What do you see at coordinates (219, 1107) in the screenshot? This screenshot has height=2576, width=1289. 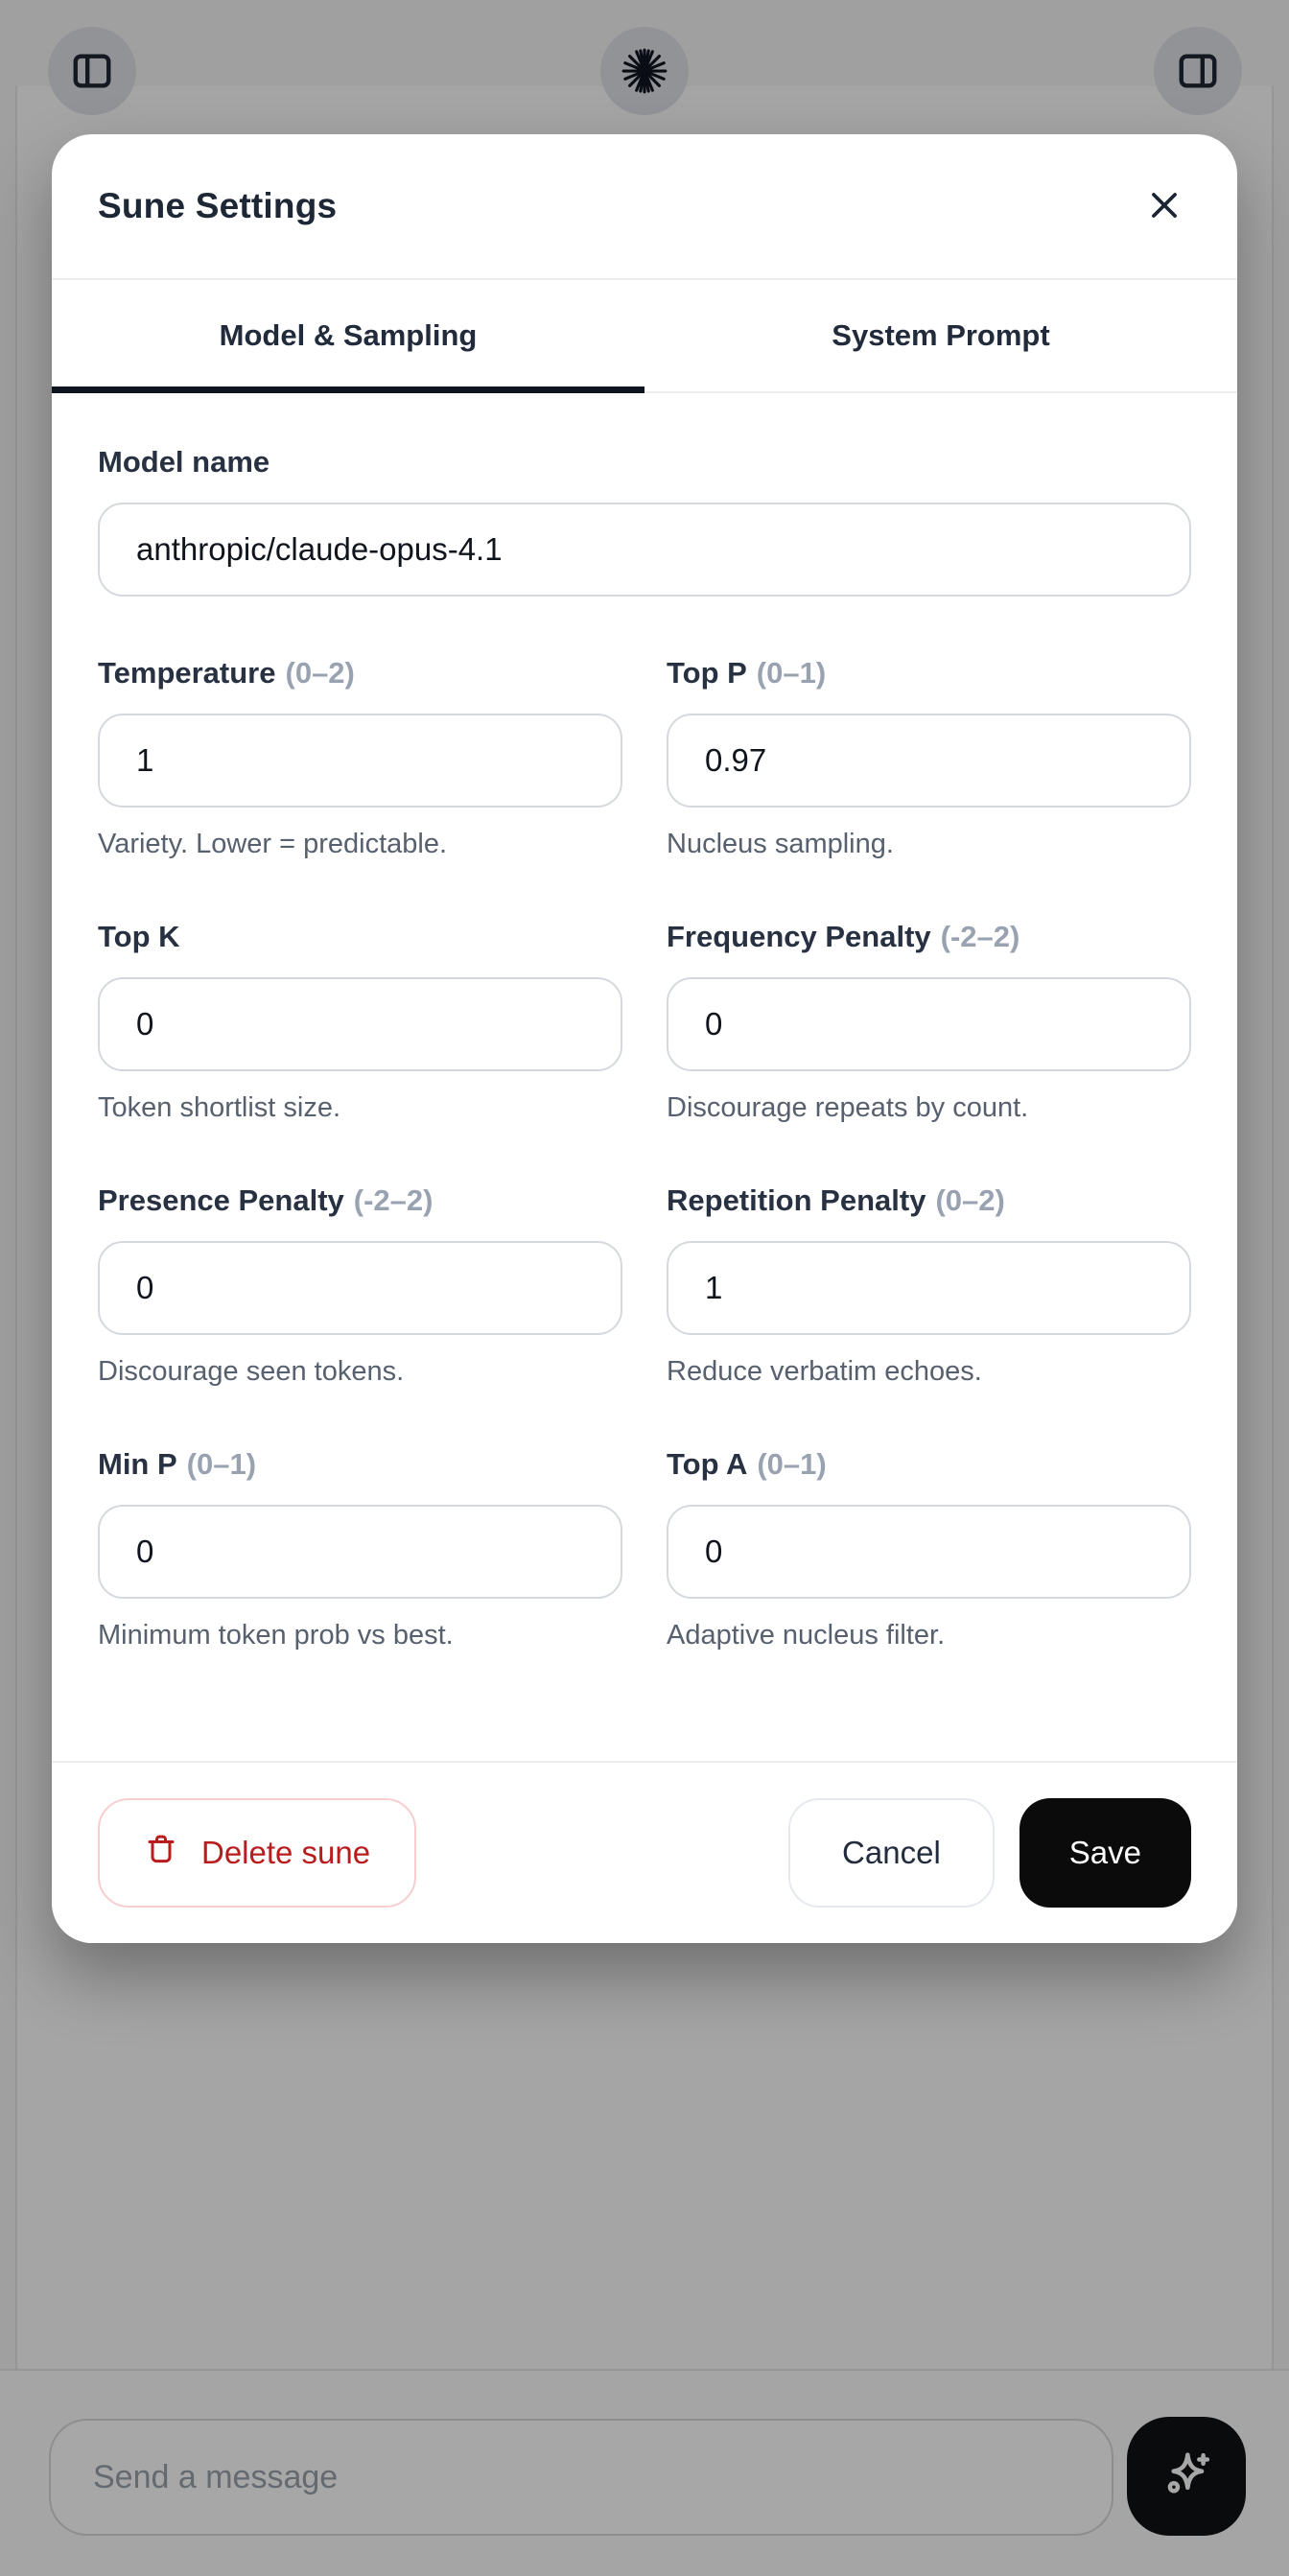 I see `top-k-helper: Token shortlist size.` at bounding box center [219, 1107].